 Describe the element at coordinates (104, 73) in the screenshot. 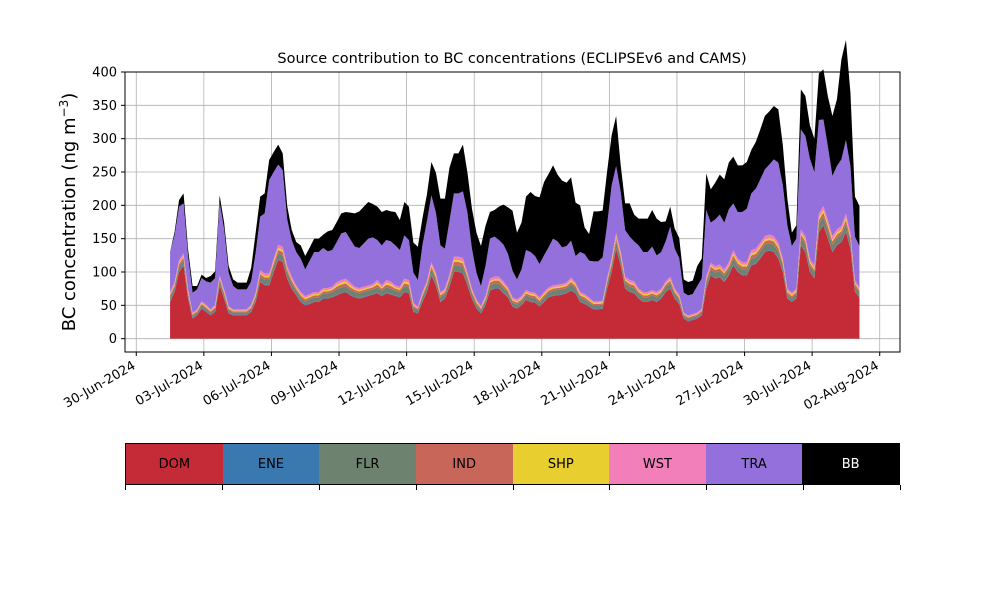

I see `y-tick-label: 400` at that location.